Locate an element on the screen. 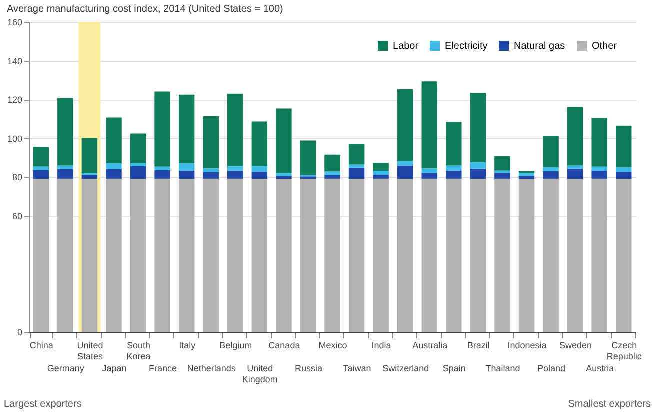 This screenshot has height=414, width=655. y-tick-label: 80 is located at coordinates (17, 177).